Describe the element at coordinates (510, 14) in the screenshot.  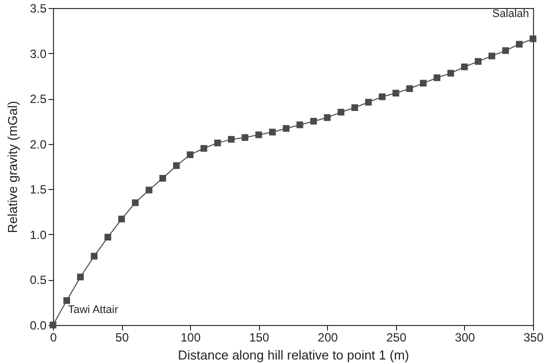
I see `annotation: Salalah` at that location.